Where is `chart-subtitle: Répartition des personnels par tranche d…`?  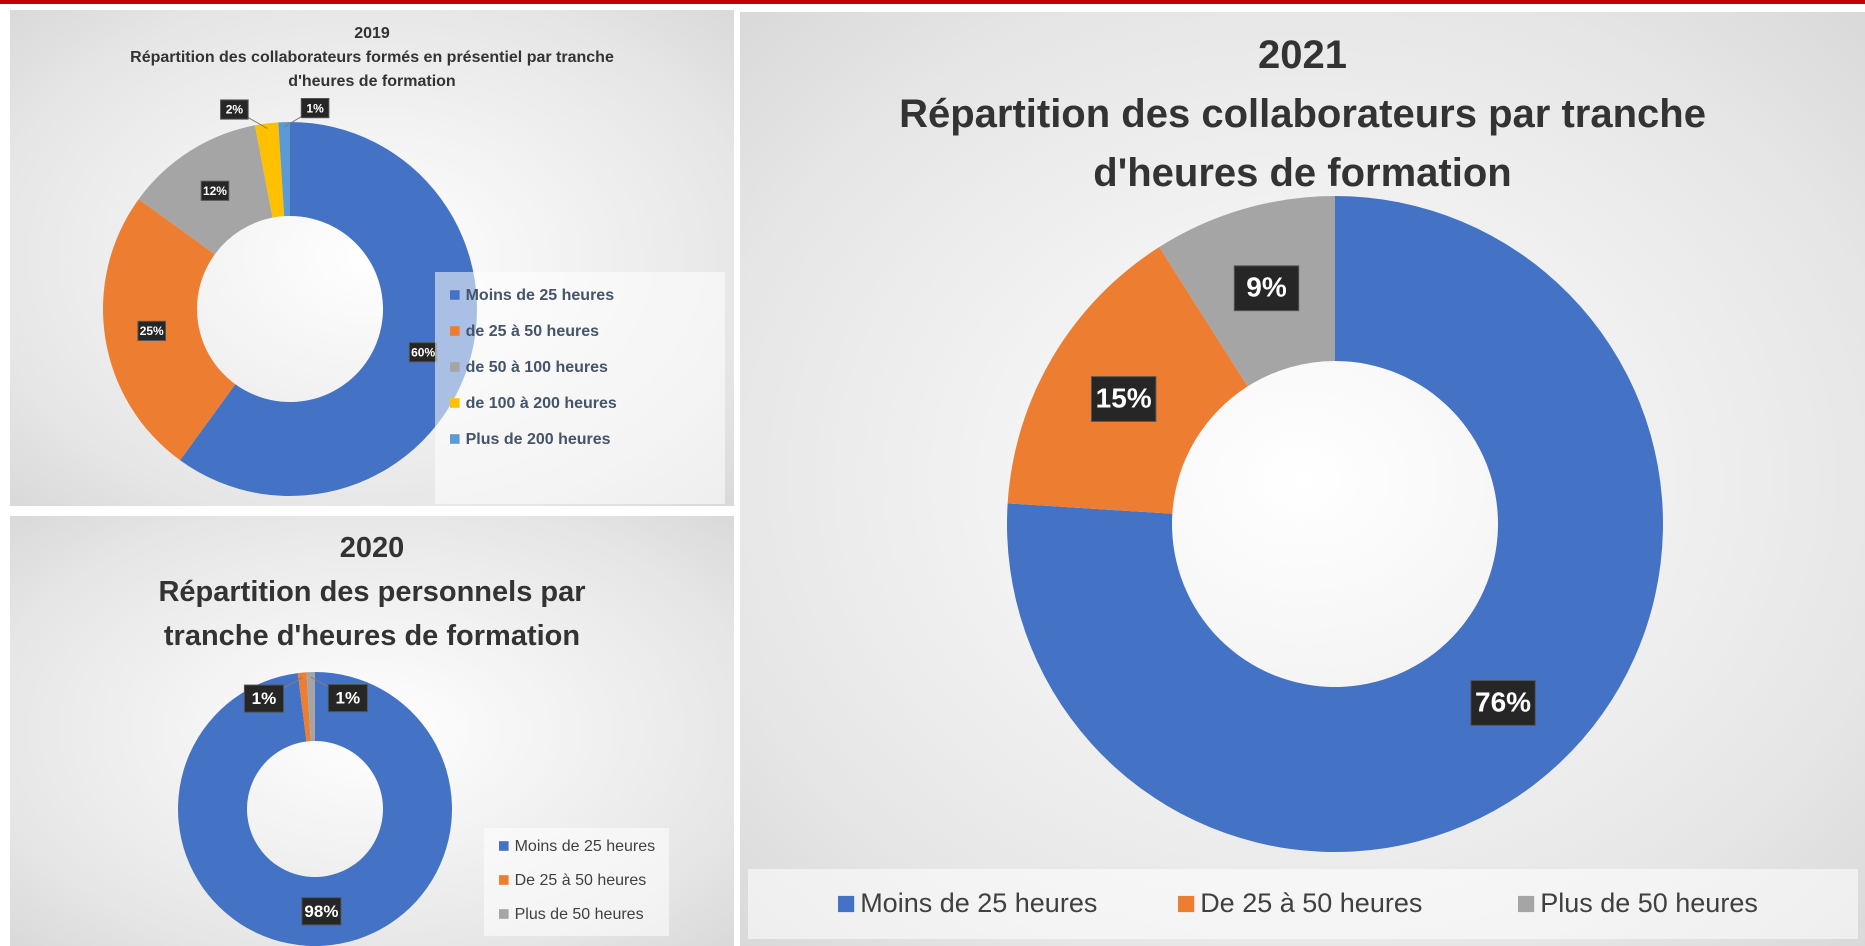 chart-subtitle: Répartition des personnels par tranche d… is located at coordinates (372, 614).